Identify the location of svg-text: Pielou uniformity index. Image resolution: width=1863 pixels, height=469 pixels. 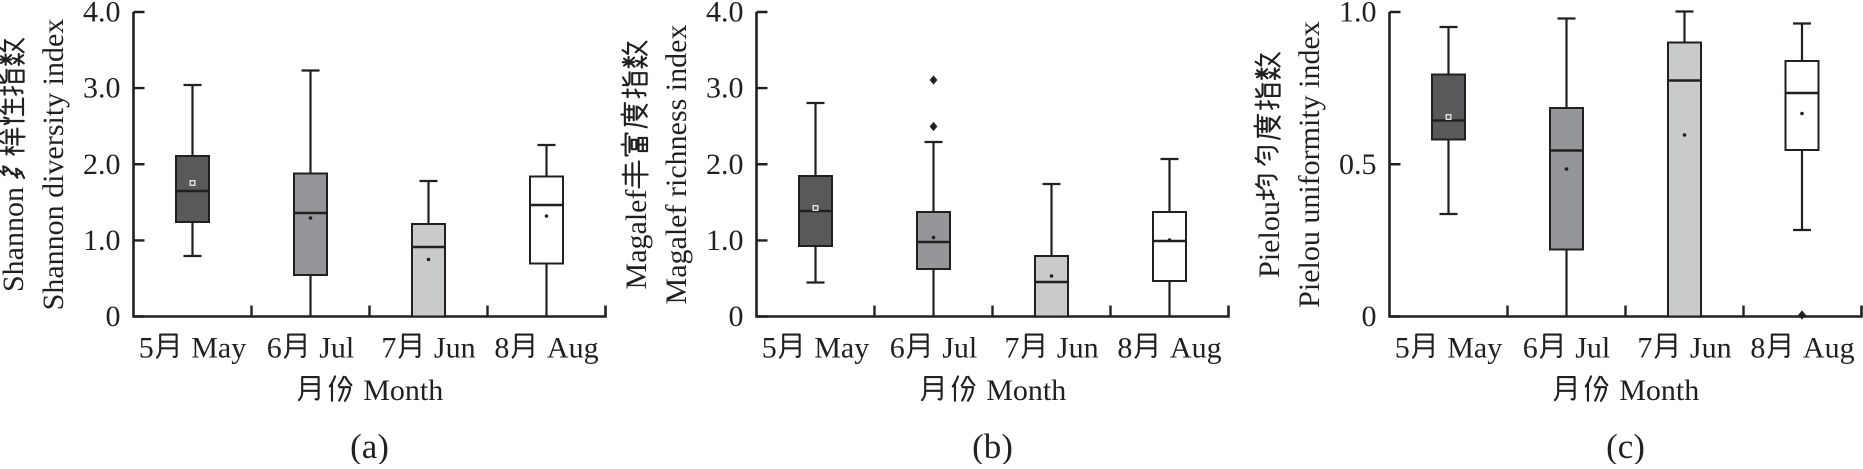
(1309, 164).